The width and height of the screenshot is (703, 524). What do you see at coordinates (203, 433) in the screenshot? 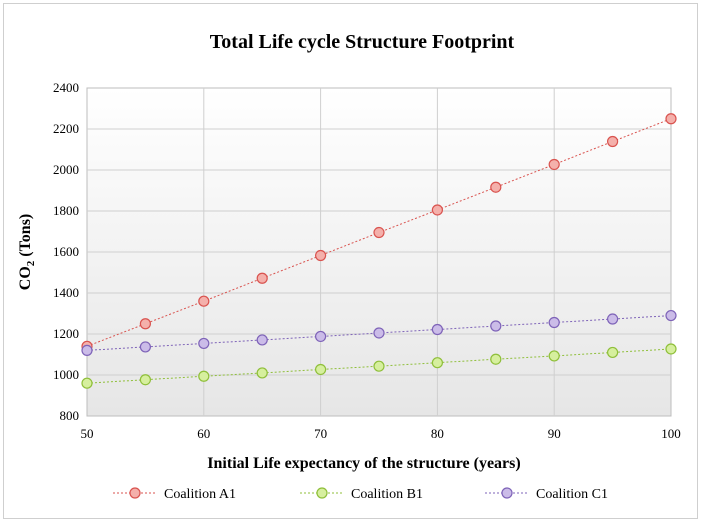
I see `x-tick-label: 60` at bounding box center [203, 433].